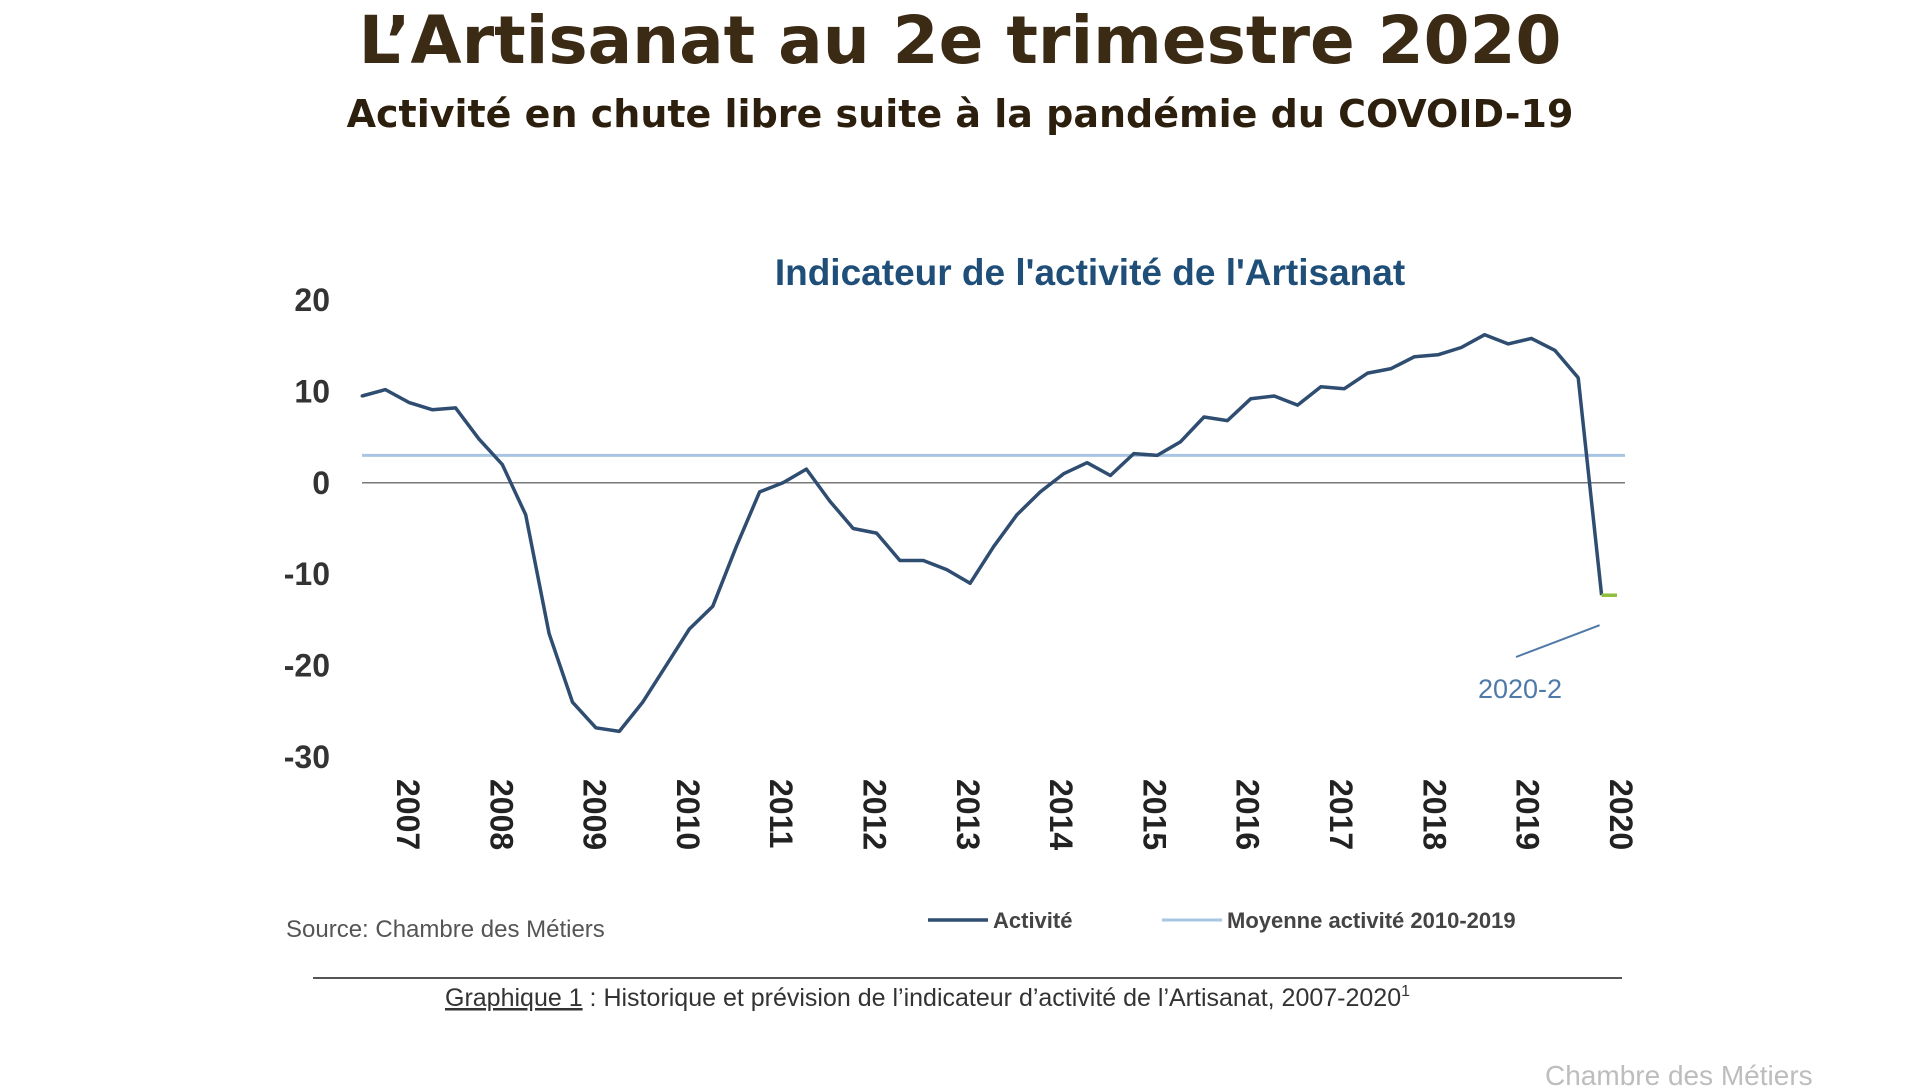 This screenshot has width=1920, height=1092. What do you see at coordinates (960, 40) in the screenshot?
I see `slide-title: L’Artisanat au 2e trimestre 2020` at bounding box center [960, 40].